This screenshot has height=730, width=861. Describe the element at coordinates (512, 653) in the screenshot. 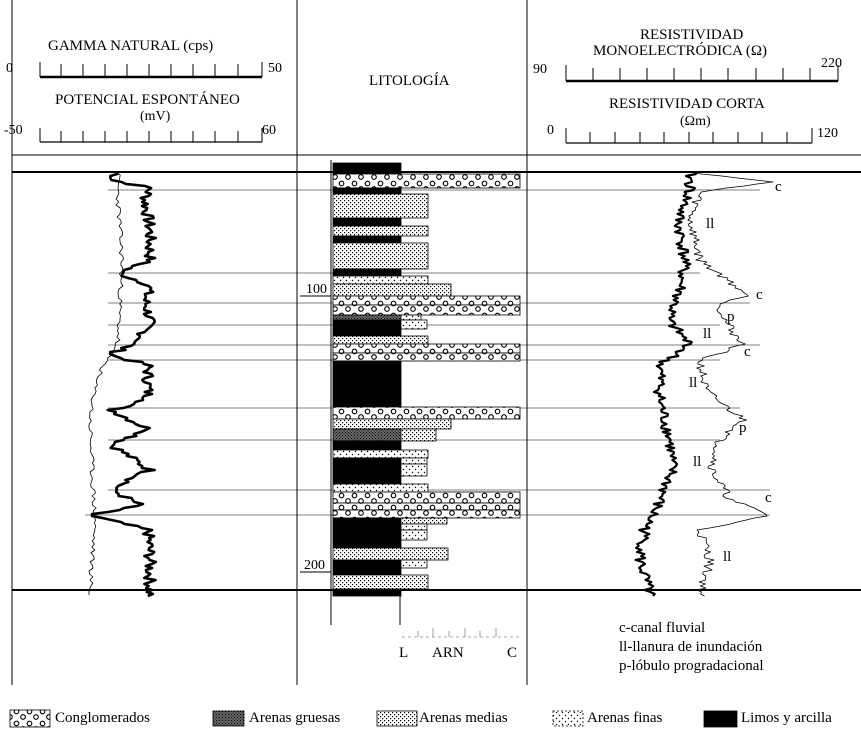

I see `grain-scale-c: C` at that location.